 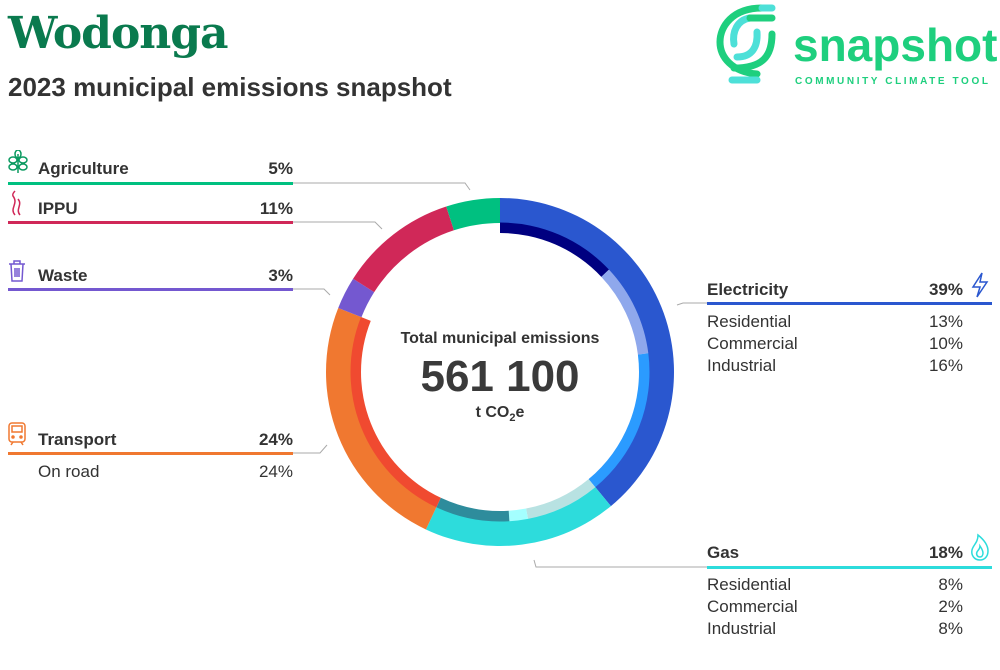 I want to click on page-subtitle: 2023 municipal emissions snapshot, so click(x=230, y=87).